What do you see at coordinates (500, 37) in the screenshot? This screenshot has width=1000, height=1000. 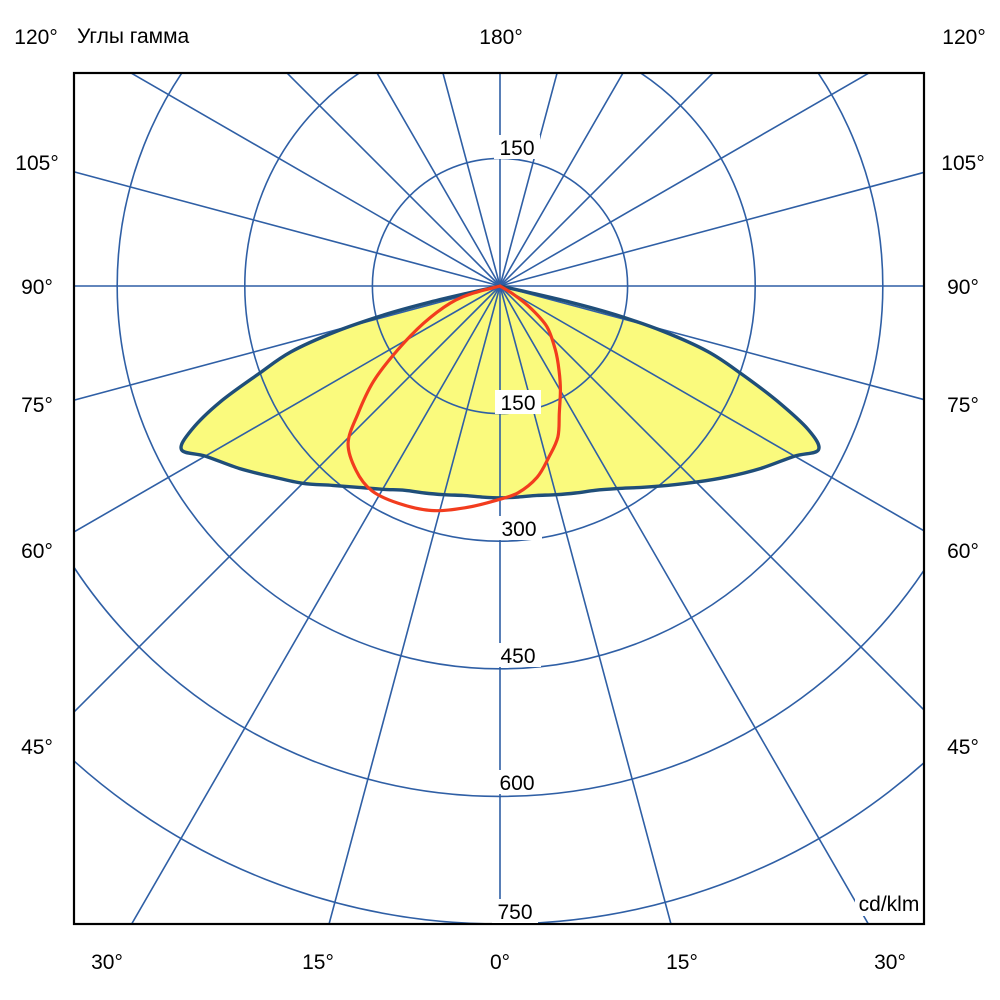 I see `gamma-label-top-1: 180°` at bounding box center [500, 37].